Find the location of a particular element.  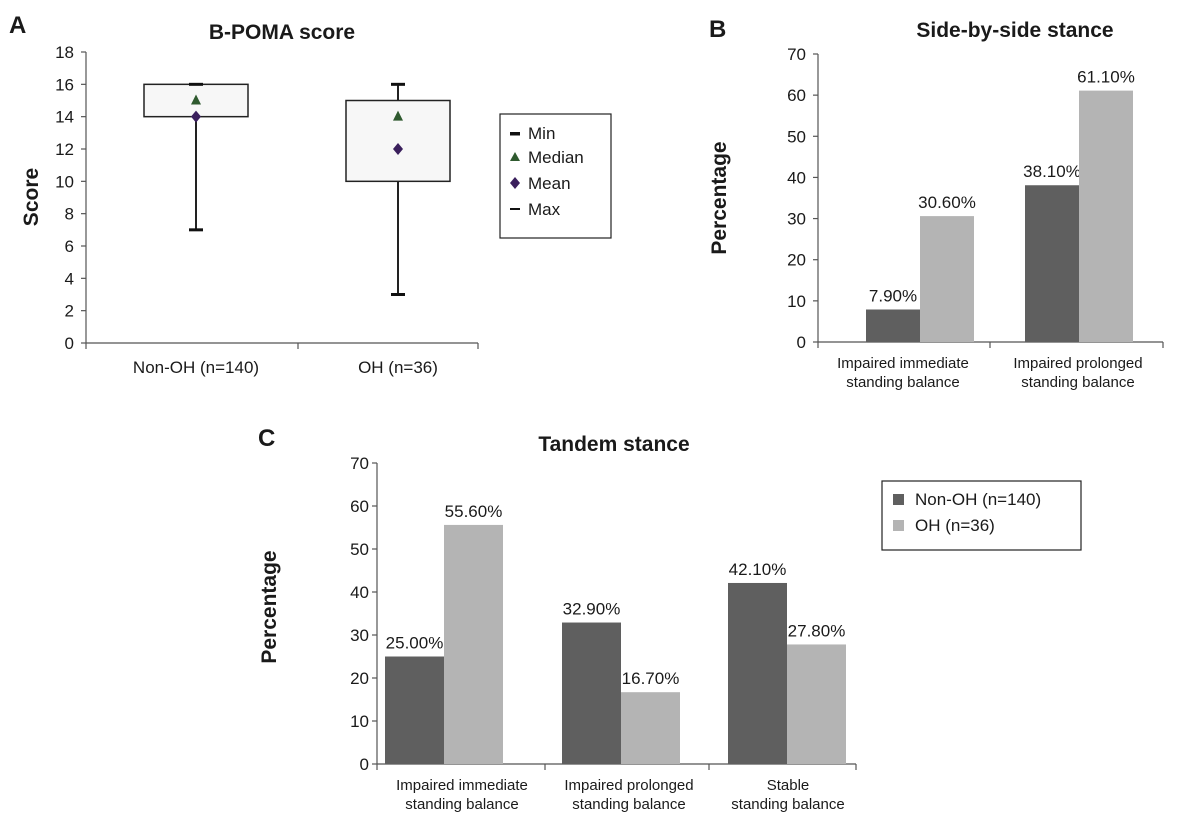

legend-item: Max is located at coordinates (544, 209).